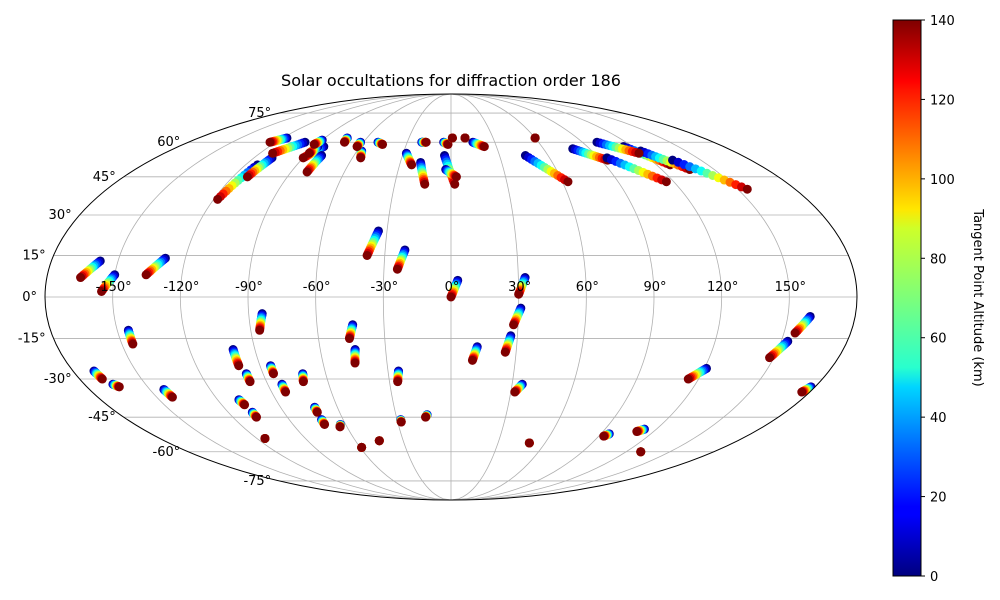 The height and width of the screenshot is (600, 1000). I want to click on longitude-tick-label: -30°, so click(384, 287).